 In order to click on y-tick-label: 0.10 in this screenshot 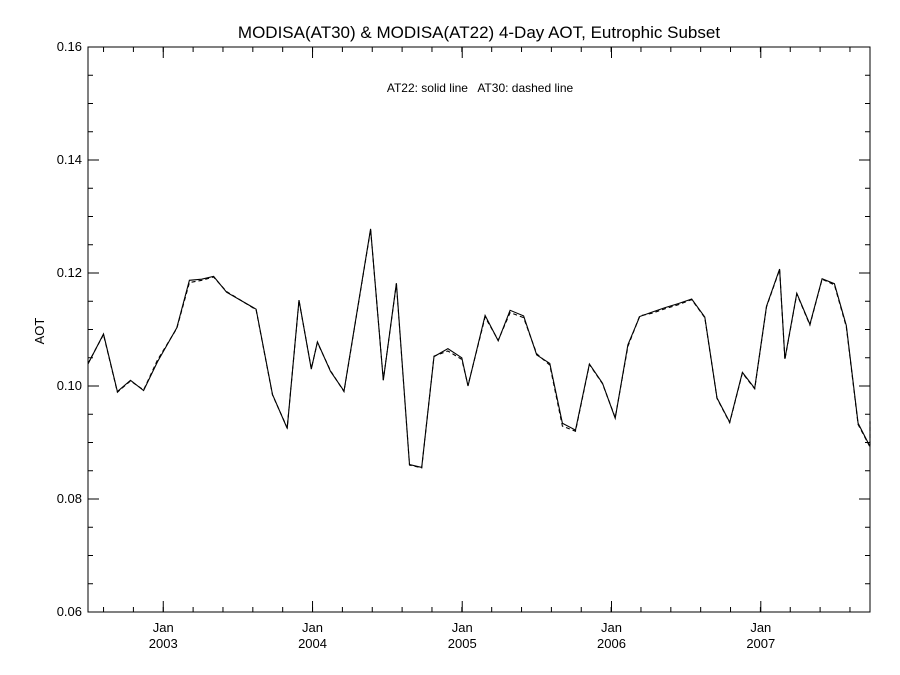, I will do `click(69, 385)`.